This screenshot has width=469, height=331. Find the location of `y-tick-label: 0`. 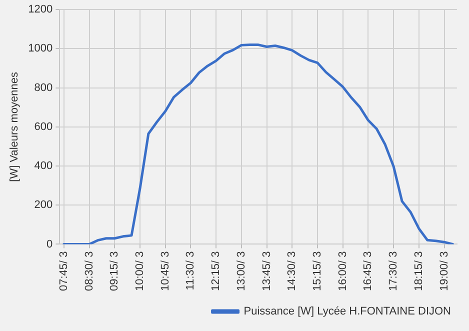

y-tick-label: 0 is located at coordinates (49, 244).